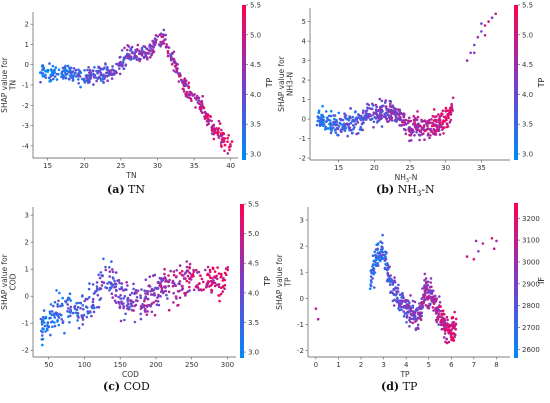  Describe the element at coordinates (227, 365) in the screenshot. I see `x-tick-label: 300` at that location.